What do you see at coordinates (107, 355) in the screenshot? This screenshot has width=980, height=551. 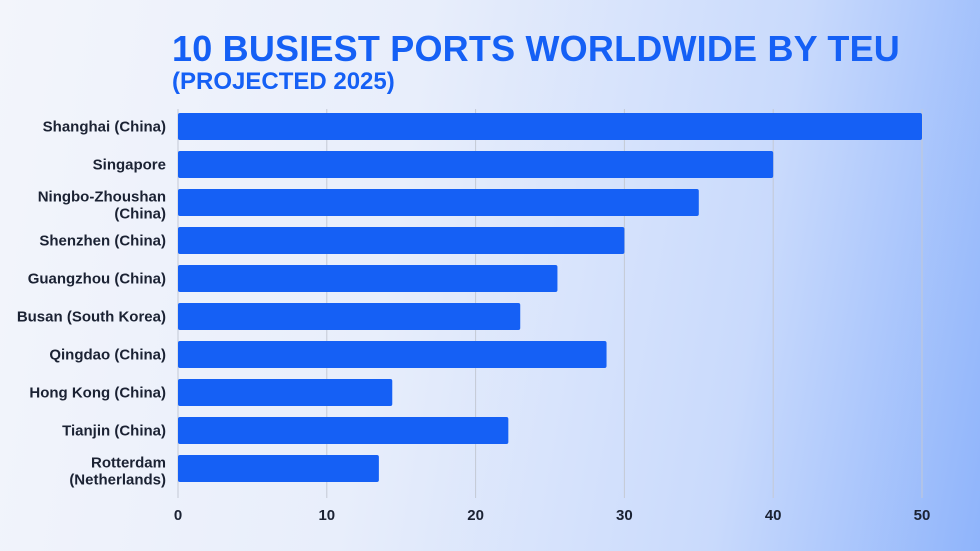 I see `category-label-7: Qingdao (China)` at bounding box center [107, 355].